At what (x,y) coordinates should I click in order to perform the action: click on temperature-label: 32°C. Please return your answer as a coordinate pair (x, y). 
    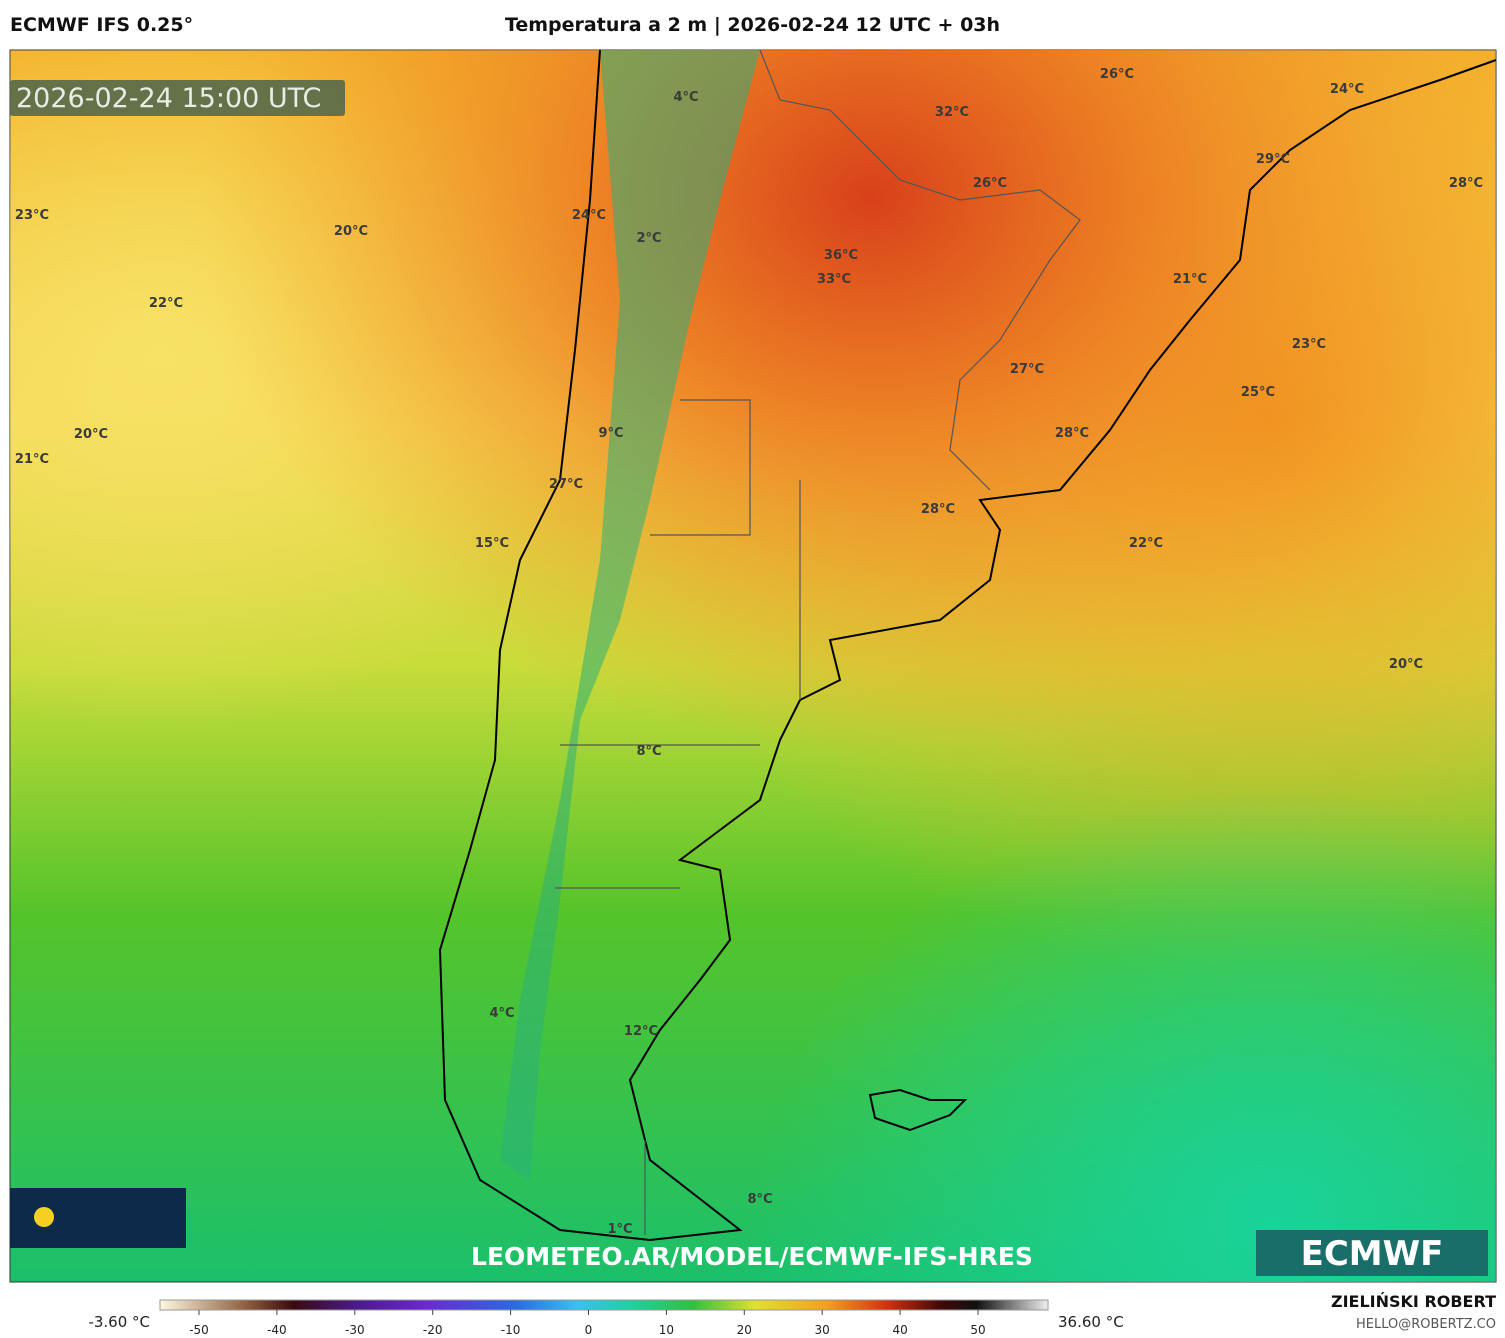
    Looking at the image, I should click on (952, 112).